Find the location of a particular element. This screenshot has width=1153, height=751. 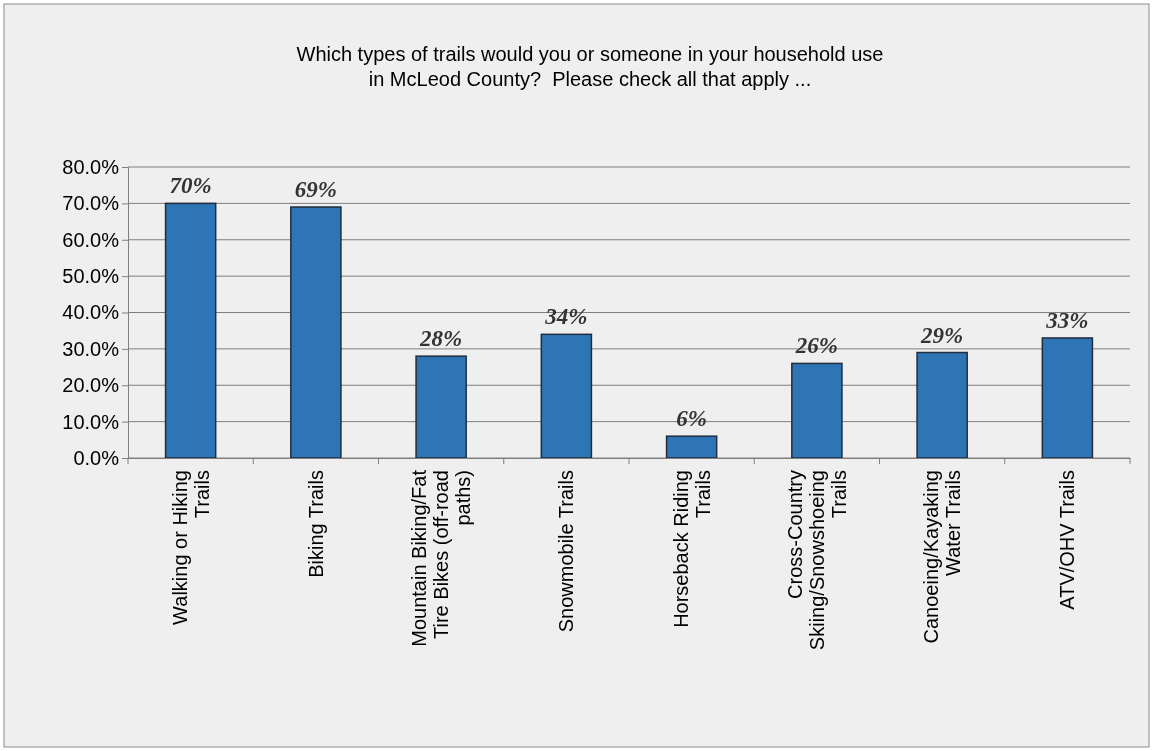

y-tick-label: 40.0% is located at coordinates (91, 312).